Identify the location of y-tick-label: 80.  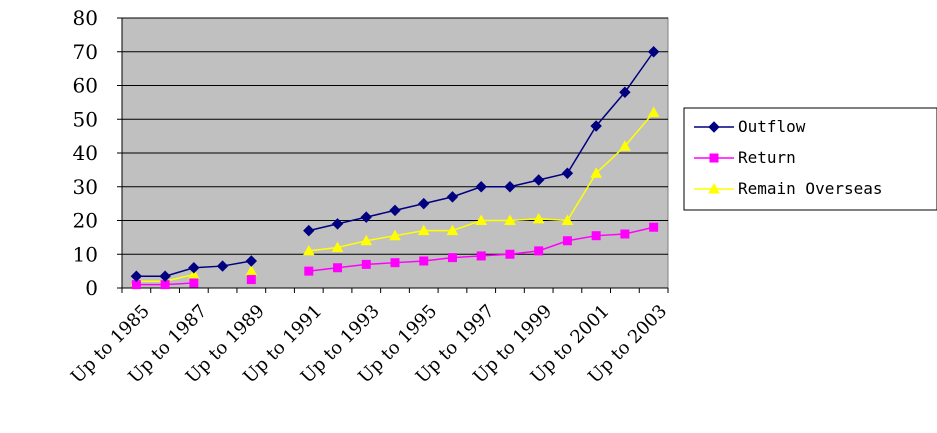
(85, 18).